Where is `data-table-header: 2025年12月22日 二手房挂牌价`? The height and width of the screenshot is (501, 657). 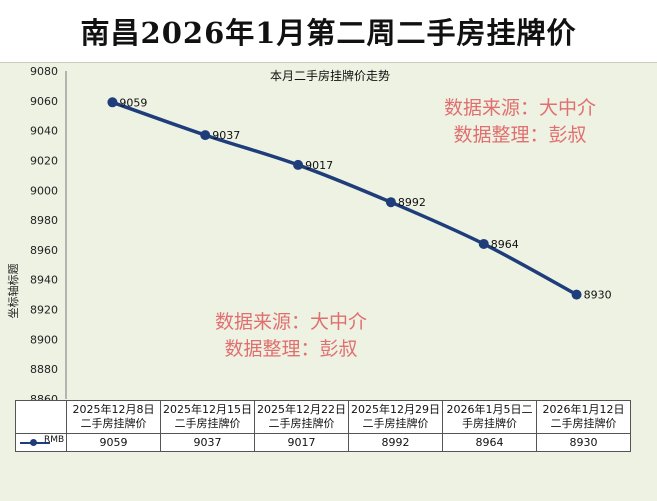 data-table-header: 2025年12月22日 二手房挂牌价 is located at coordinates (301, 417).